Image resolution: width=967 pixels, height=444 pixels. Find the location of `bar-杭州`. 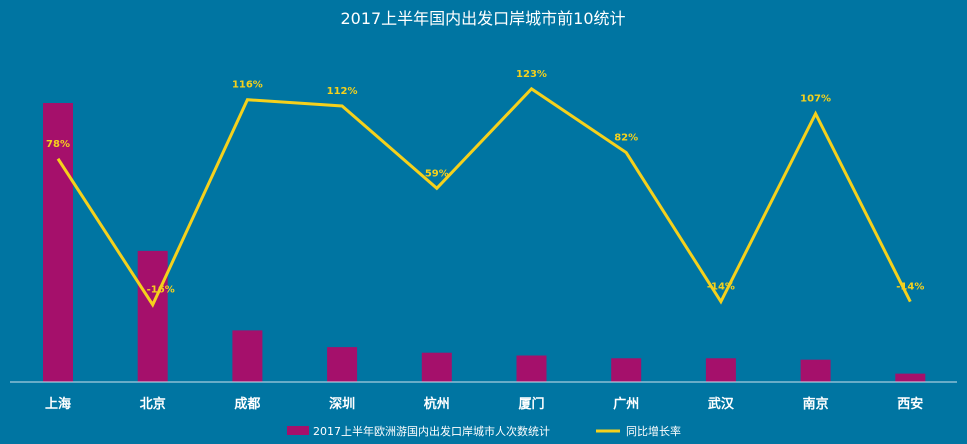

bar-杭州 is located at coordinates (436, 367).